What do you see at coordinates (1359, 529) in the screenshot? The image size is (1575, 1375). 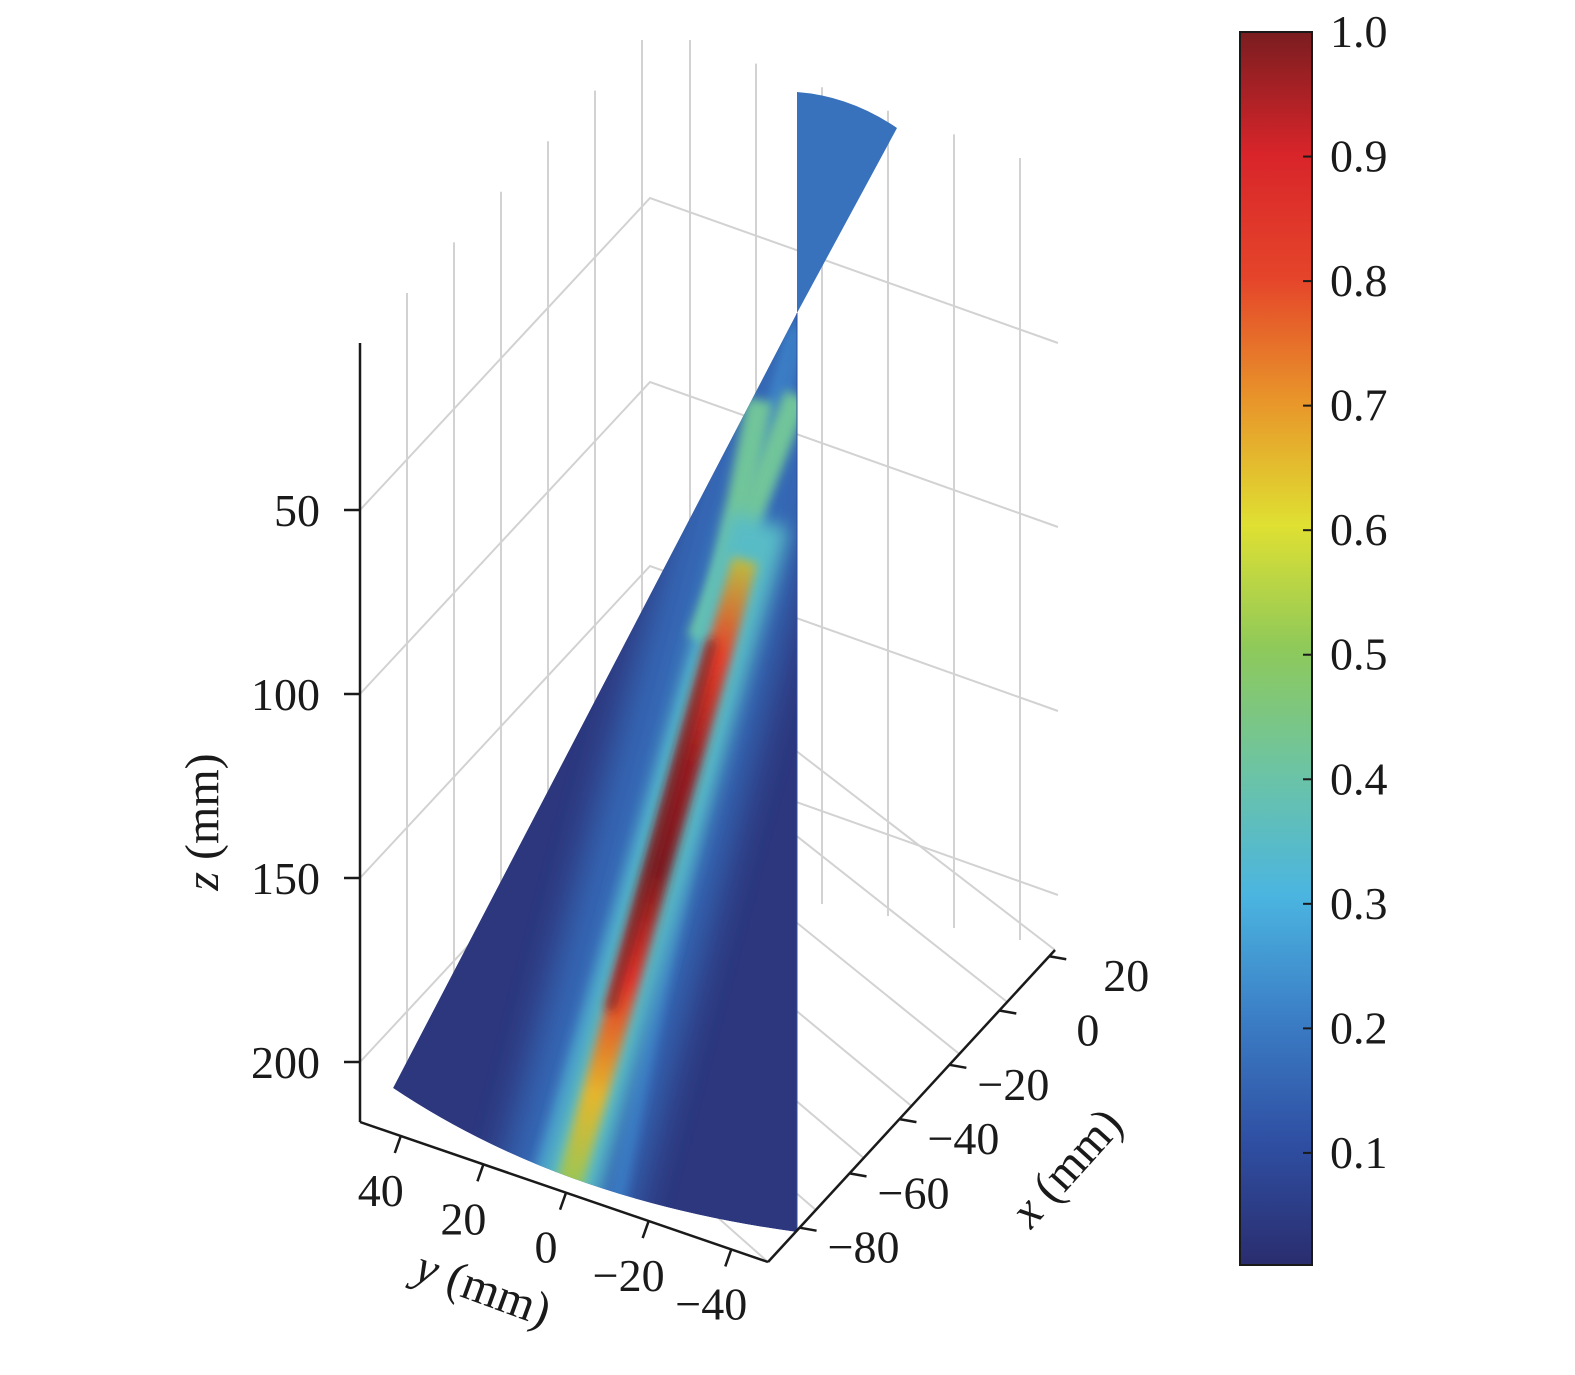 I see `colorbar-tick-label: 0.6` at bounding box center [1359, 529].